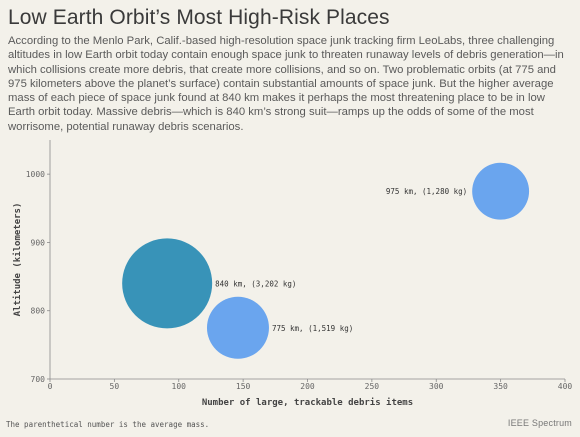 This screenshot has height=437, width=580. Describe the element at coordinates (50, 386) in the screenshot. I see `x-tick-label: 0` at that location.